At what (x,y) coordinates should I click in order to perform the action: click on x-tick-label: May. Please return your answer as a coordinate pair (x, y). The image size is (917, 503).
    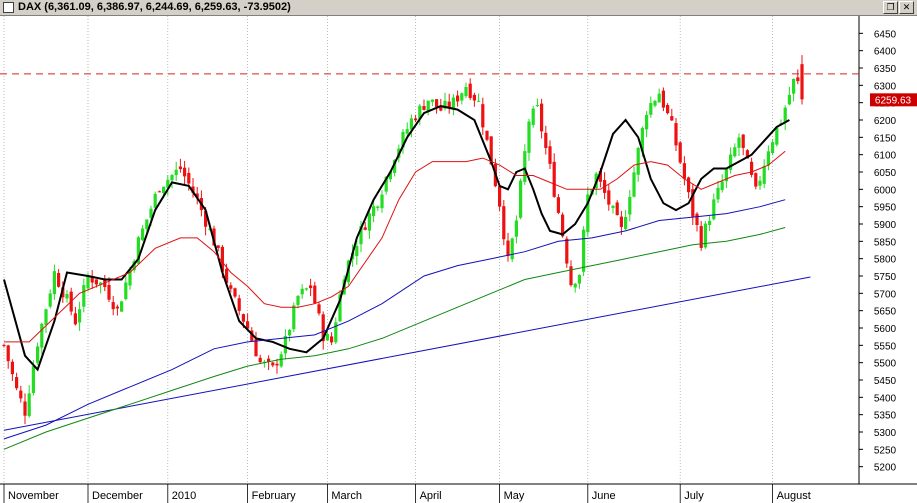
    Looking at the image, I should click on (514, 496).